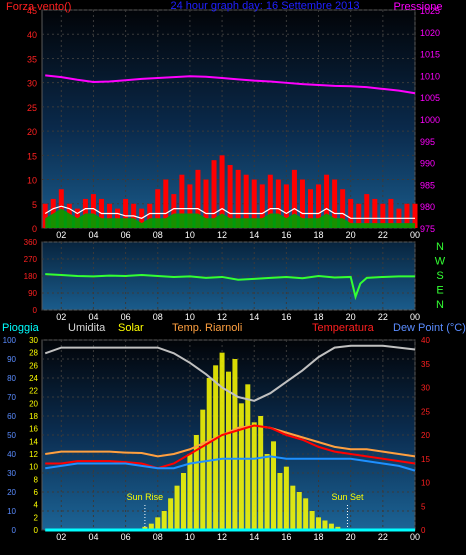 The image size is (466, 555). What do you see at coordinates (21, 328) in the screenshot?
I see `legend-rain: Pioggia` at bounding box center [21, 328].